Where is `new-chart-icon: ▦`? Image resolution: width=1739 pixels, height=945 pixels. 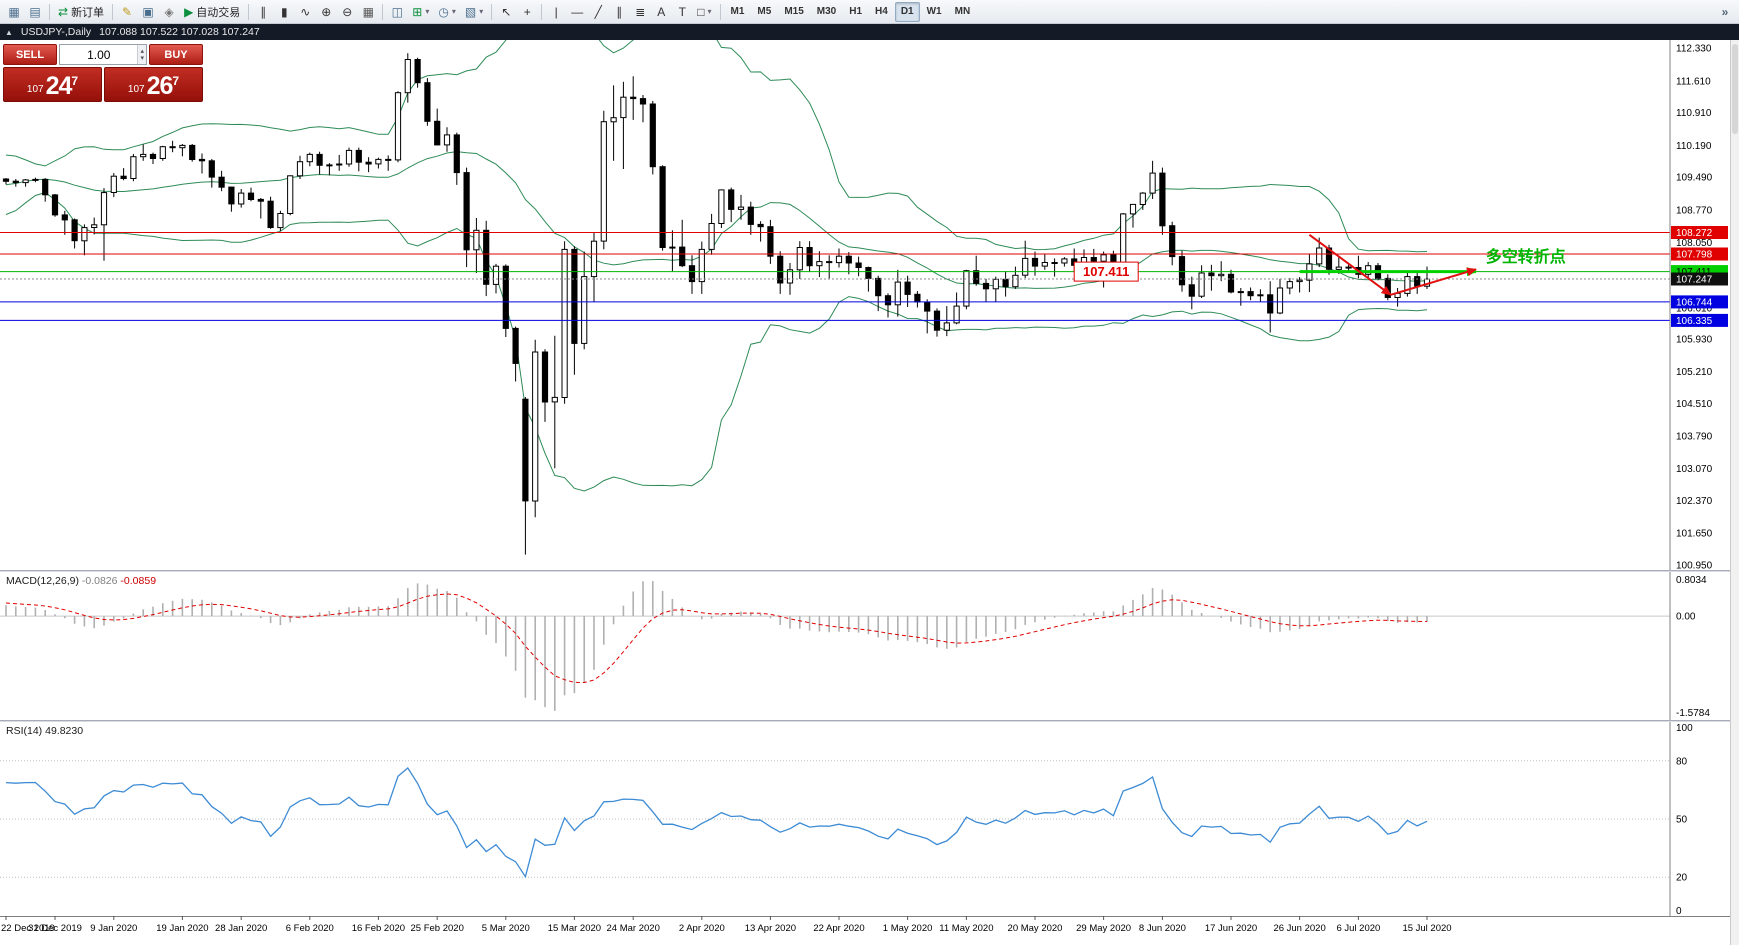 new-chart-icon: ▦ is located at coordinates (14, 11).